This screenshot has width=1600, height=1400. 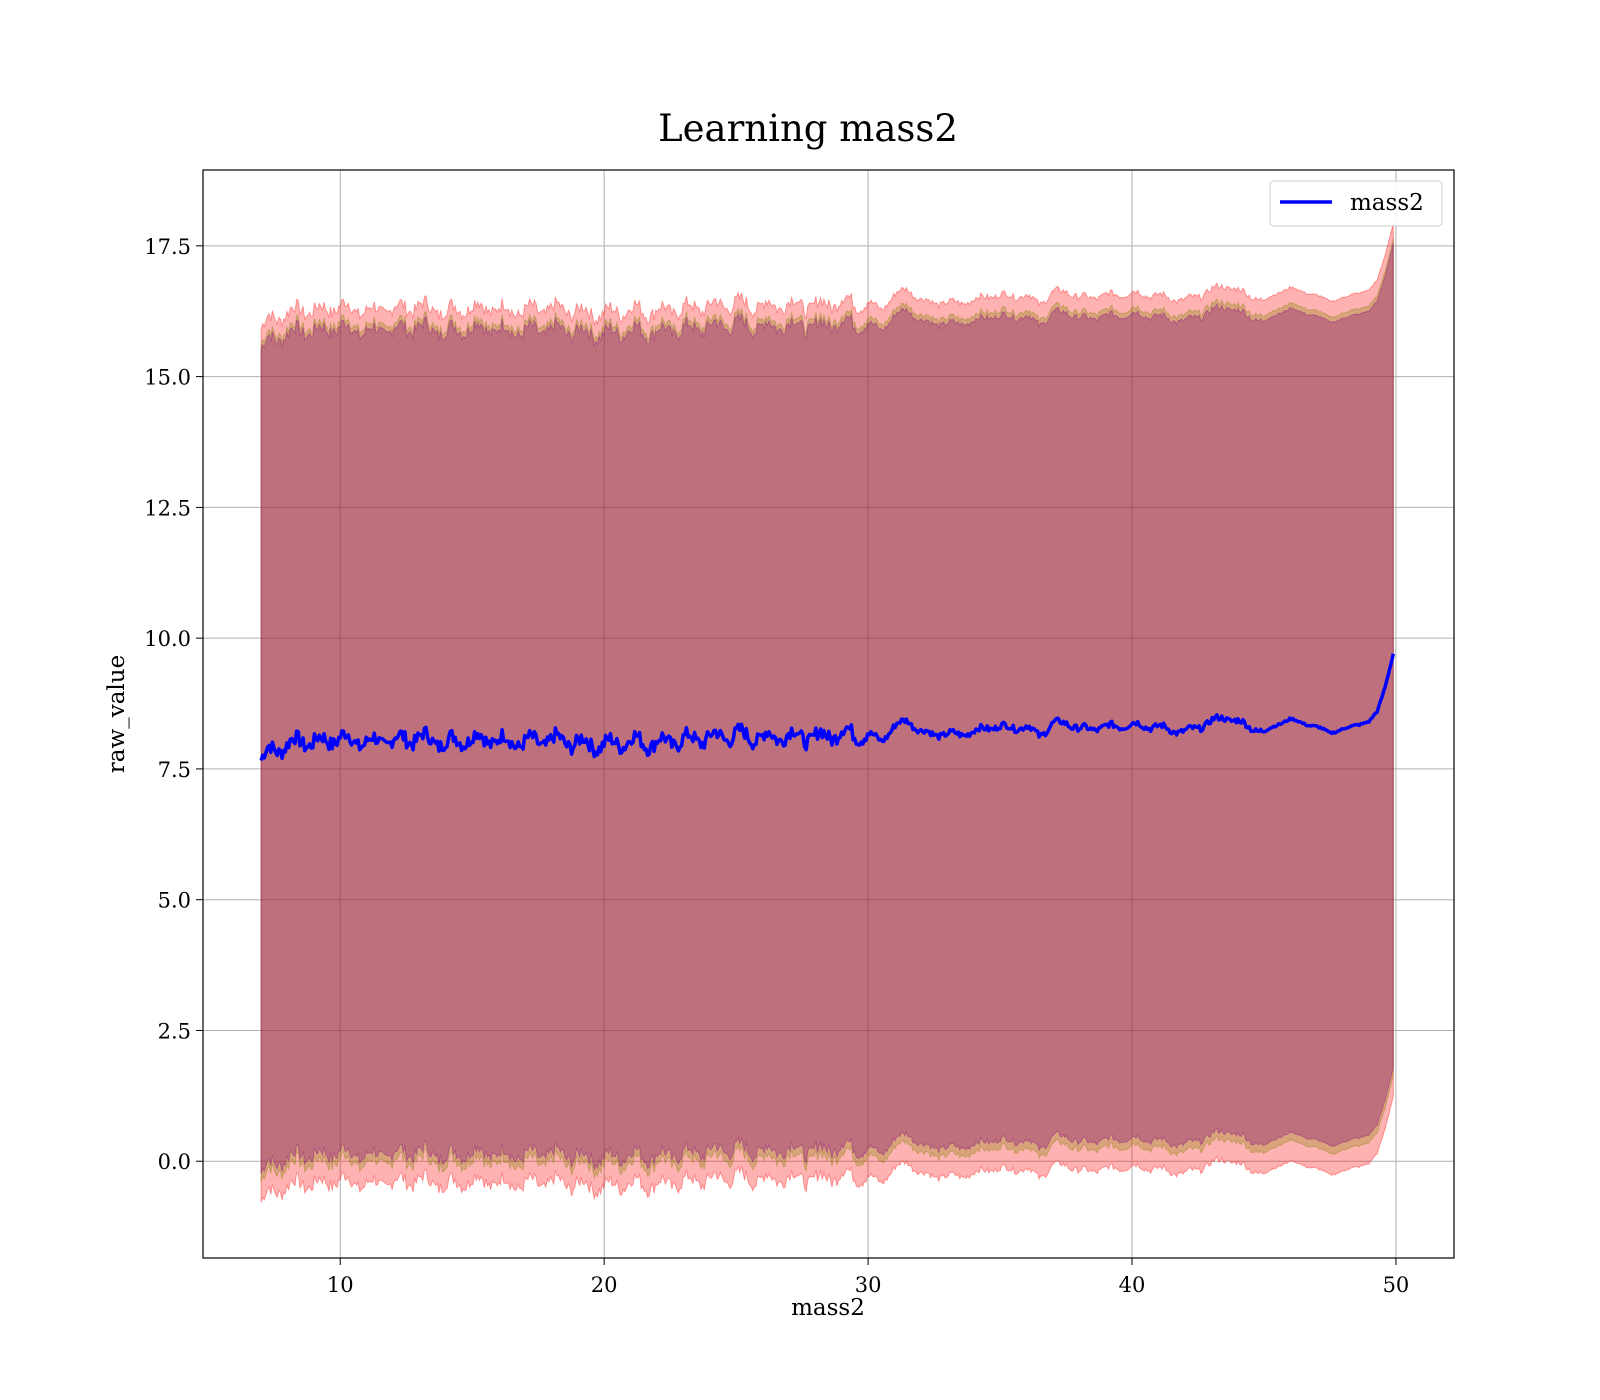 What do you see at coordinates (174, 1031) in the screenshot?
I see `y-tick-label-1: 2.5` at bounding box center [174, 1031].